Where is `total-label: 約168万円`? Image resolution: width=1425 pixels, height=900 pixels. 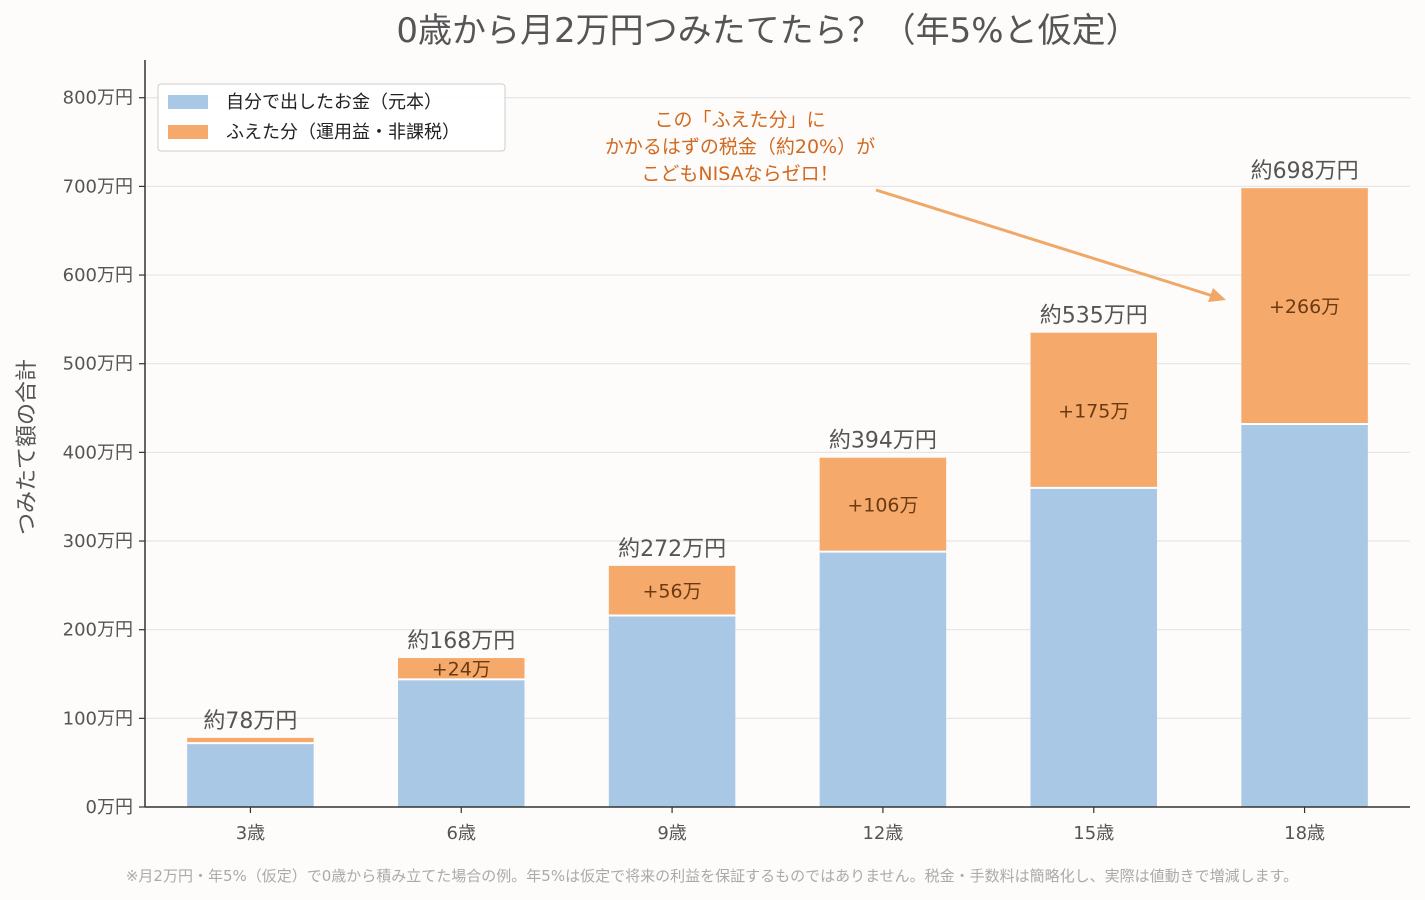
total-label: 約168万円 is located at coordinates (461, 641).